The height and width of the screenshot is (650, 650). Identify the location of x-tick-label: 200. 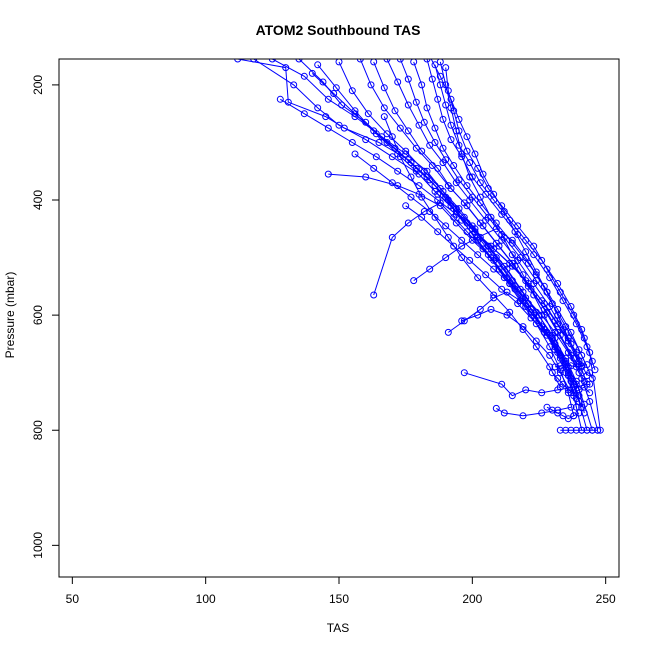
(472, 599).